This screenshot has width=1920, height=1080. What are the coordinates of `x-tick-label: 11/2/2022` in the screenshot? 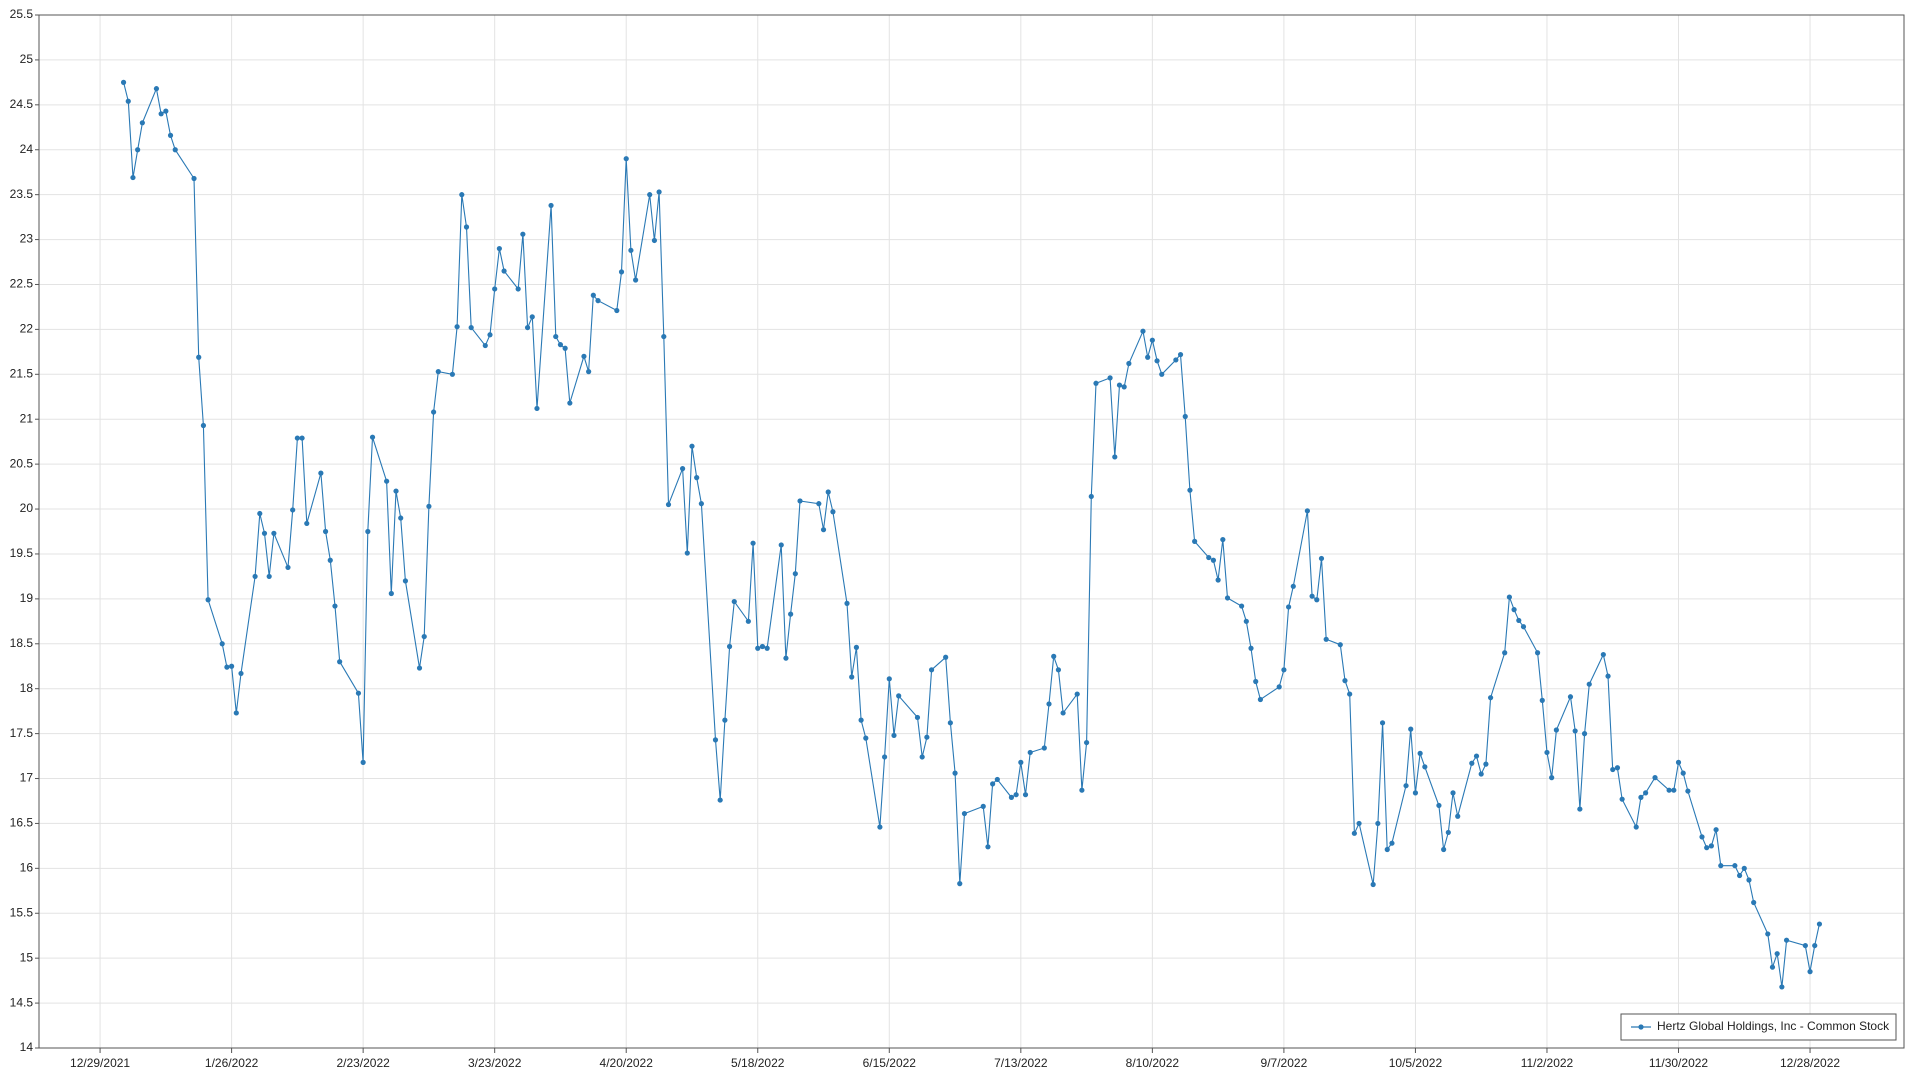 It's located at (1547, 1063).